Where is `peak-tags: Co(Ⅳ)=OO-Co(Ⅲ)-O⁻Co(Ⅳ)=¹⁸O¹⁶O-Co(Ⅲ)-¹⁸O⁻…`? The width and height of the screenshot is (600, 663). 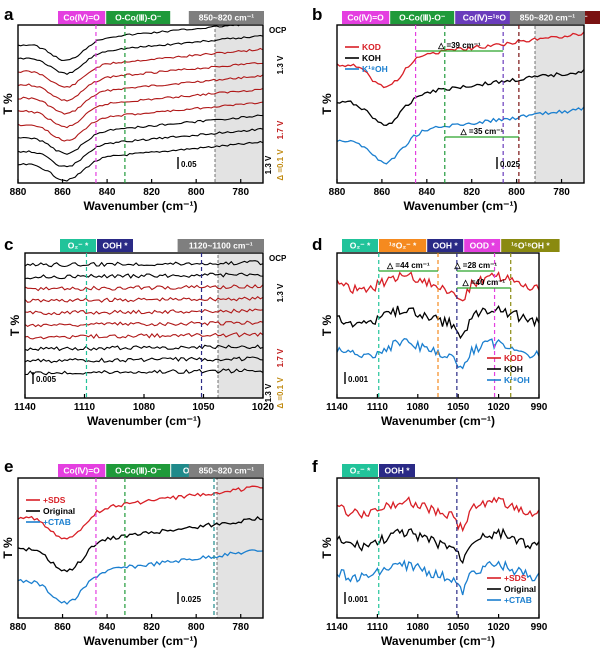 peak-tags: Co(Ⅳ)=OO-Co(Ⅲ)-O⁻Co(Ⅳ)=¹⁸O¹⁶O-Co(Ⅲ)-¹⁸O⁻… is located at coordinates (471, 97).